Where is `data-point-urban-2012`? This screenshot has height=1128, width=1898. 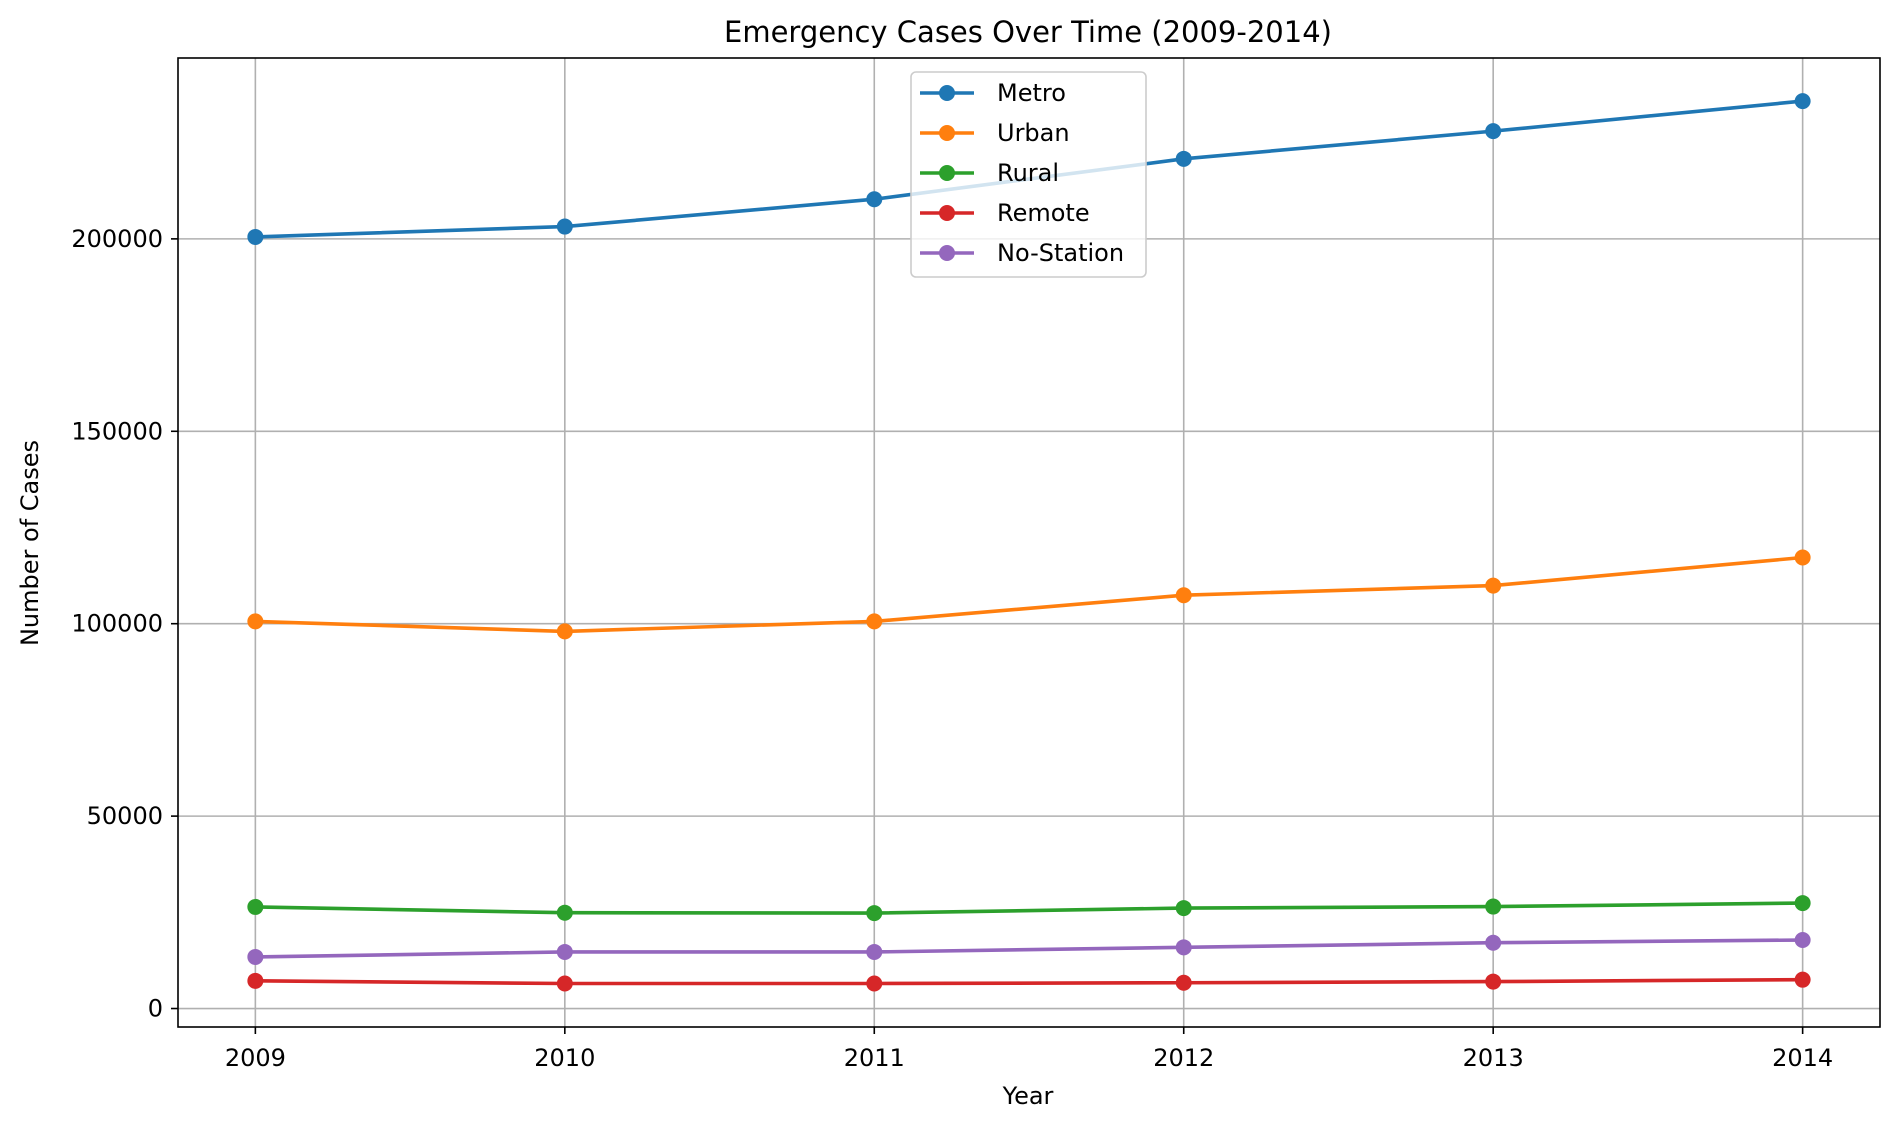 data-point-urban-2012 is located at coordinates (1183, 595).